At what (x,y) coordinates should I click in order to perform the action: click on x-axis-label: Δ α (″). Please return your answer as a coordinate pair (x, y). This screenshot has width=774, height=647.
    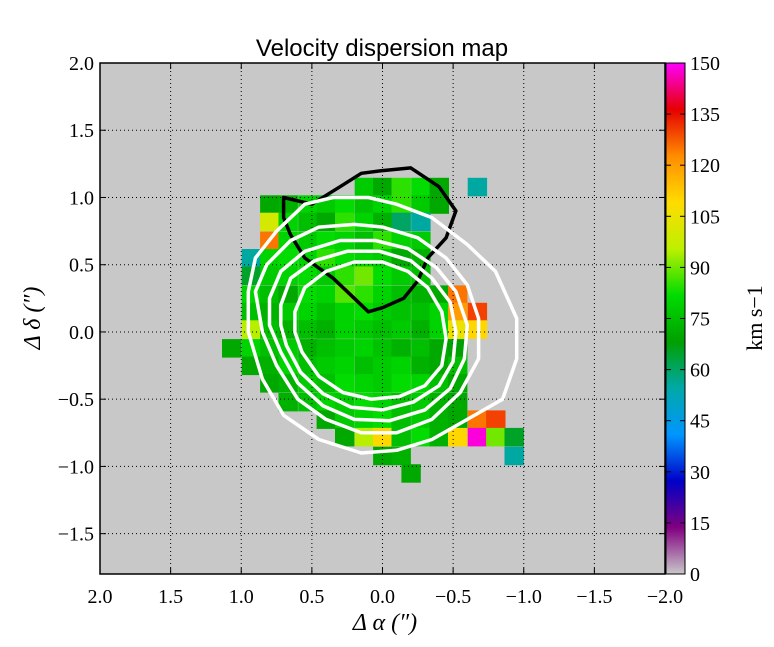
    Looking at the image, I should click on (384, 623).